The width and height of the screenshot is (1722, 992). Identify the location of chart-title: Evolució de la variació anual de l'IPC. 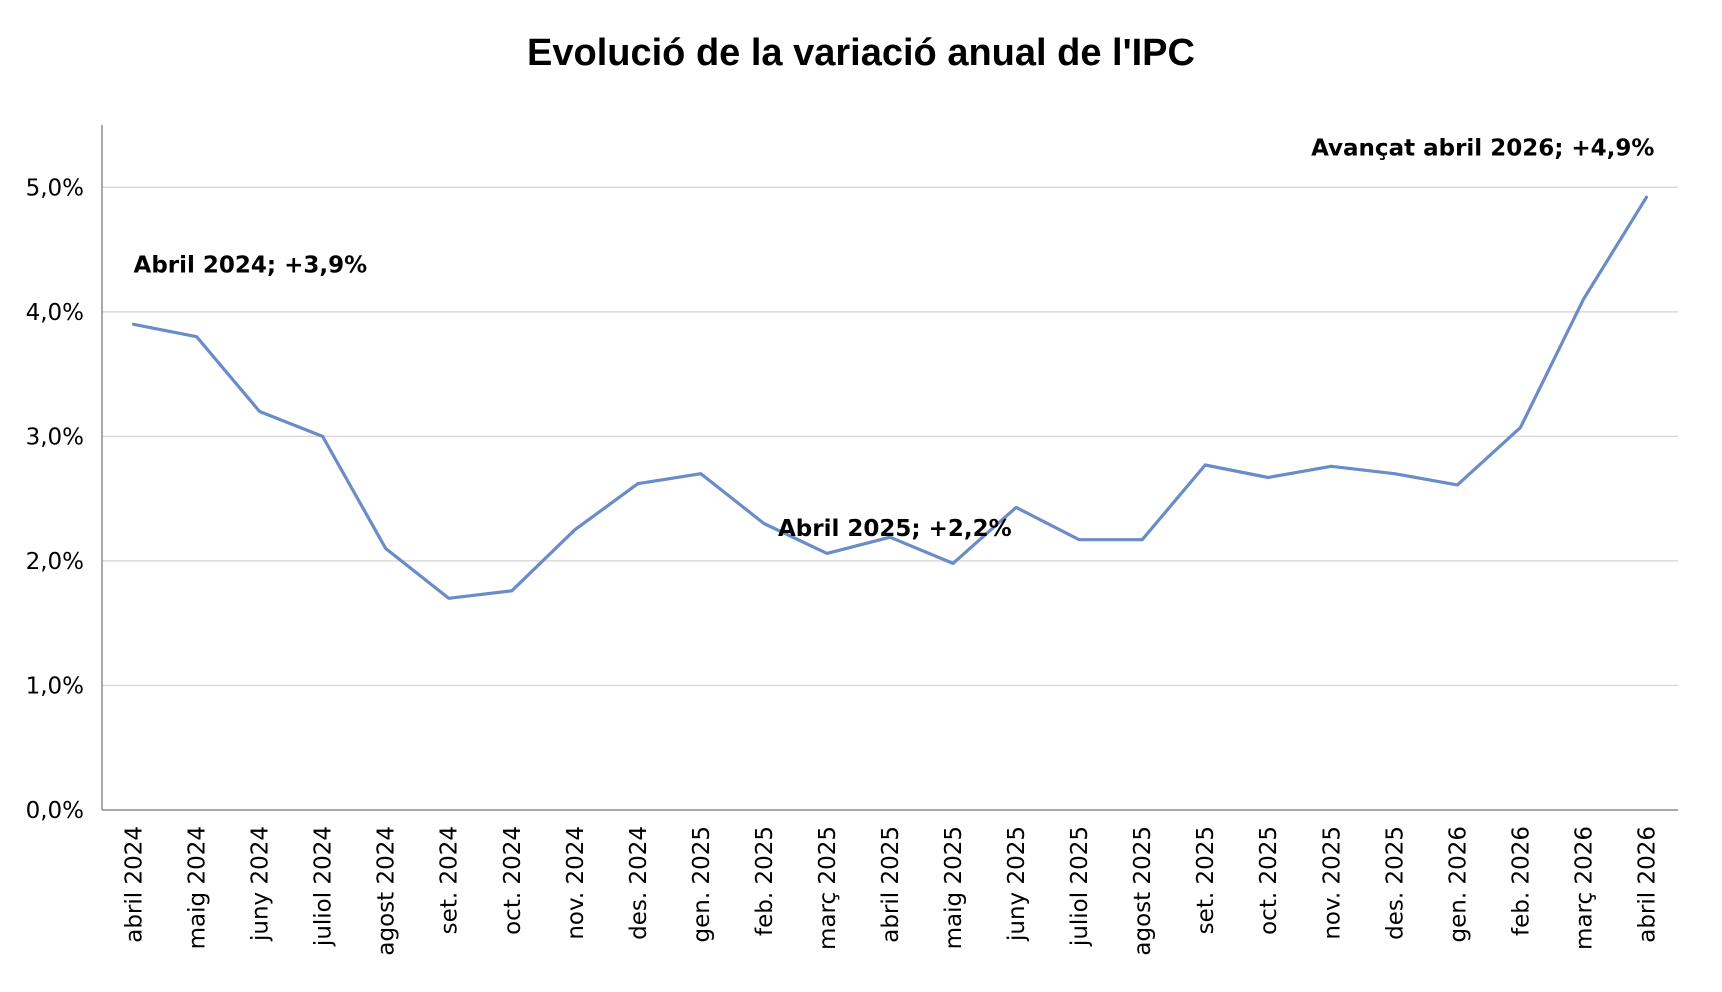
(861, 53).